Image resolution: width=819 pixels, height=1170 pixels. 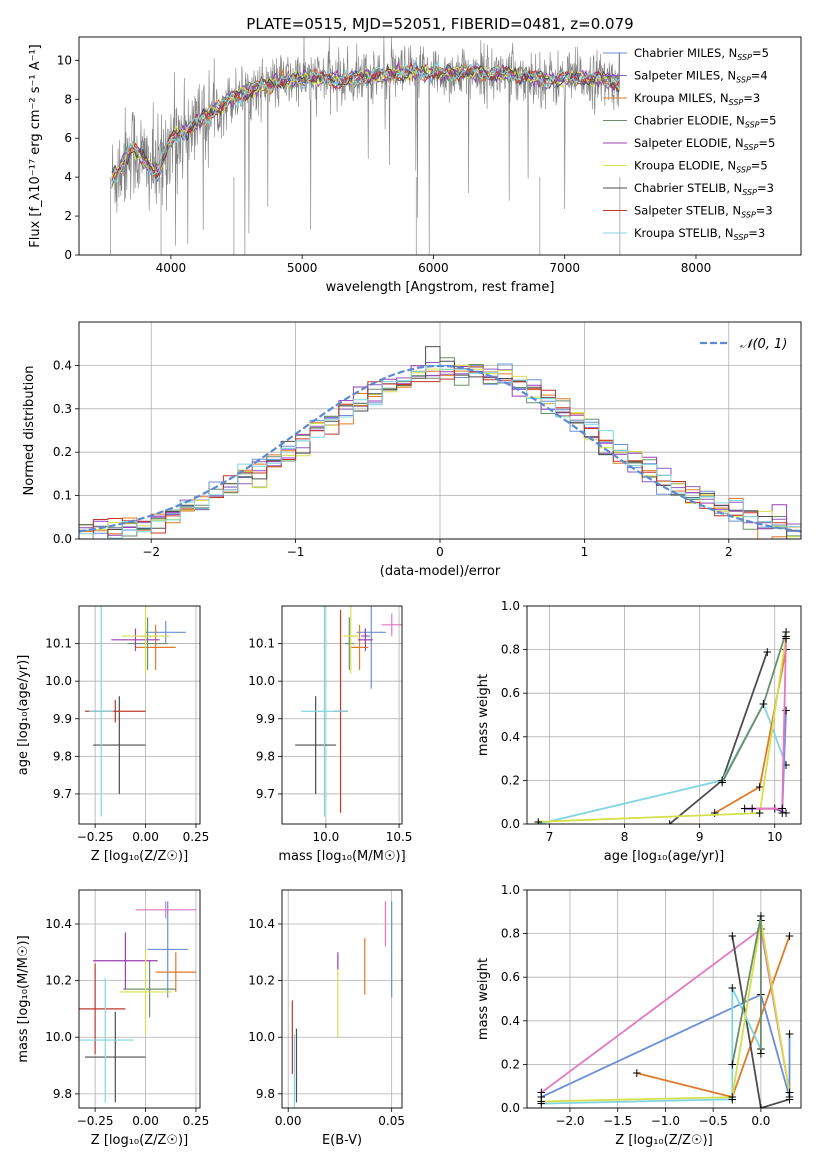 What do you see at coordinates (62, 496) in the screenshot?
I see `y-tick-label: 0.1` at bounding box center [62, 496].